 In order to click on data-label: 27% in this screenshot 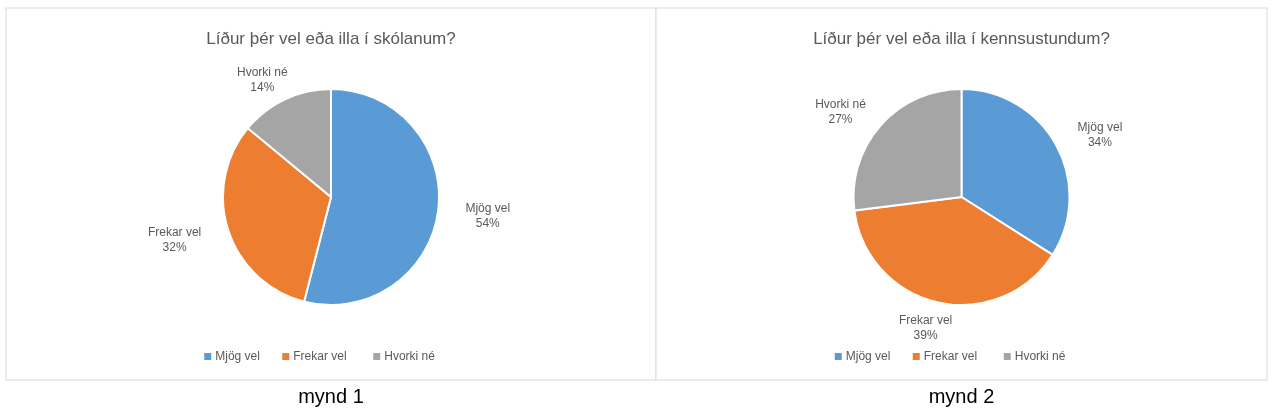, I will do `click(840, 118)`.